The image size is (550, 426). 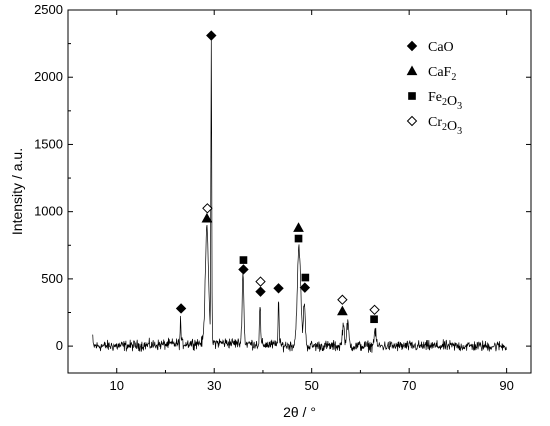 What do you see at coordinates (412, 70) in the screenshot?
I see `legend-marker-caf2` at bounding box center [412, 70].